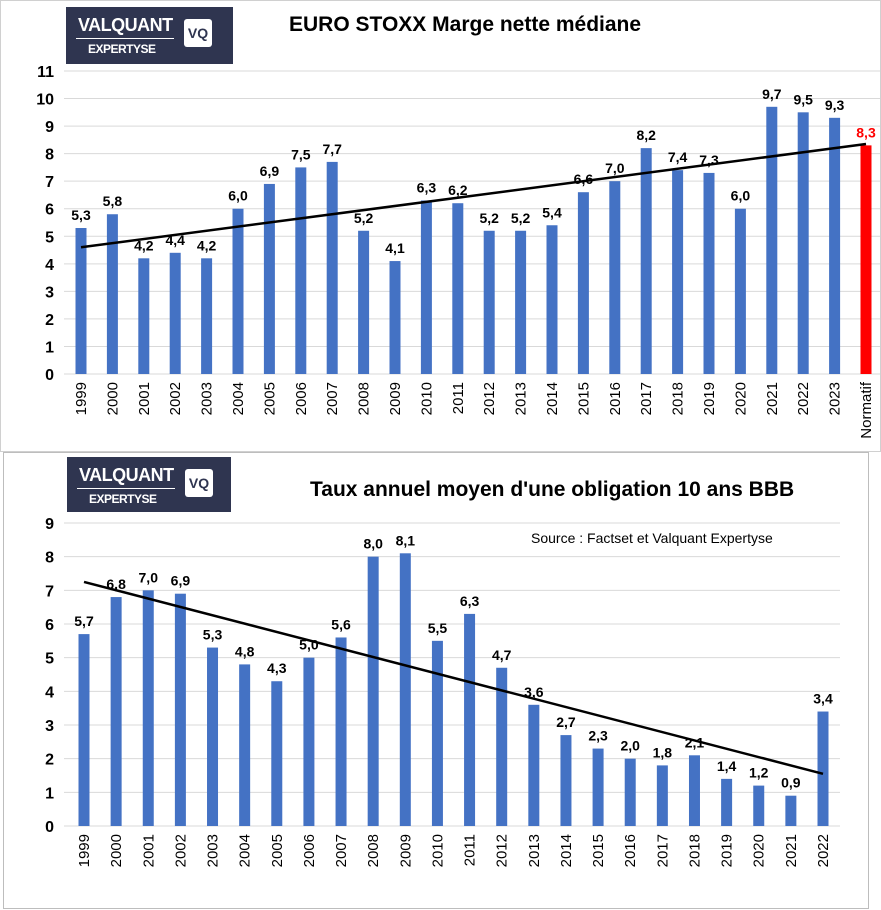 The height and width of the screenshot is (910, 881). I want to click on y-tick-label: 6, so click(49, 625).